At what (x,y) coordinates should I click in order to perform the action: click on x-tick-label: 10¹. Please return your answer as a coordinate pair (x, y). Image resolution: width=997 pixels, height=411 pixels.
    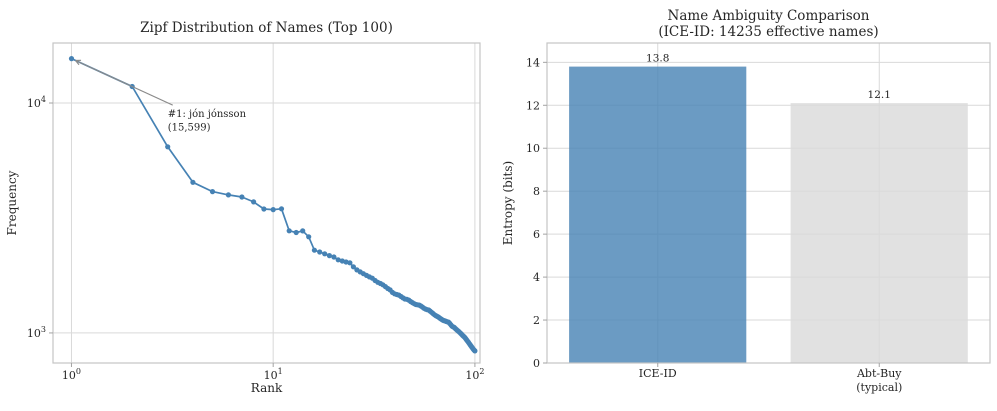
    Looking at the image, I should click on (273, 374).